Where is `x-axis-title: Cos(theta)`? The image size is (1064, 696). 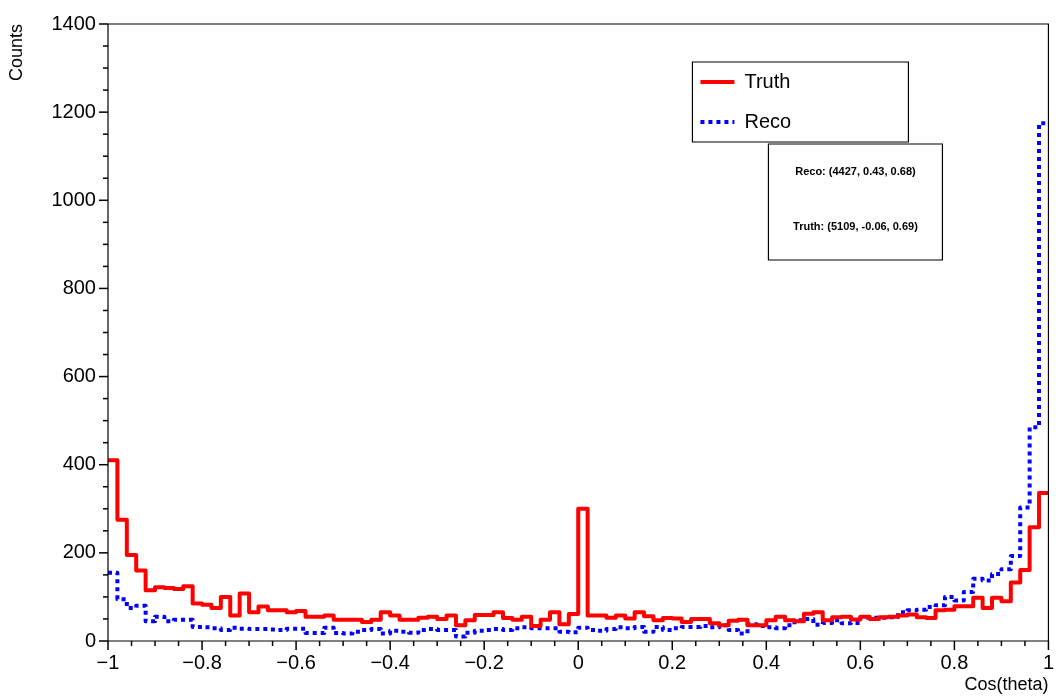 x-axis-title: Cos(theta) is located at coordinates (1006, 684).